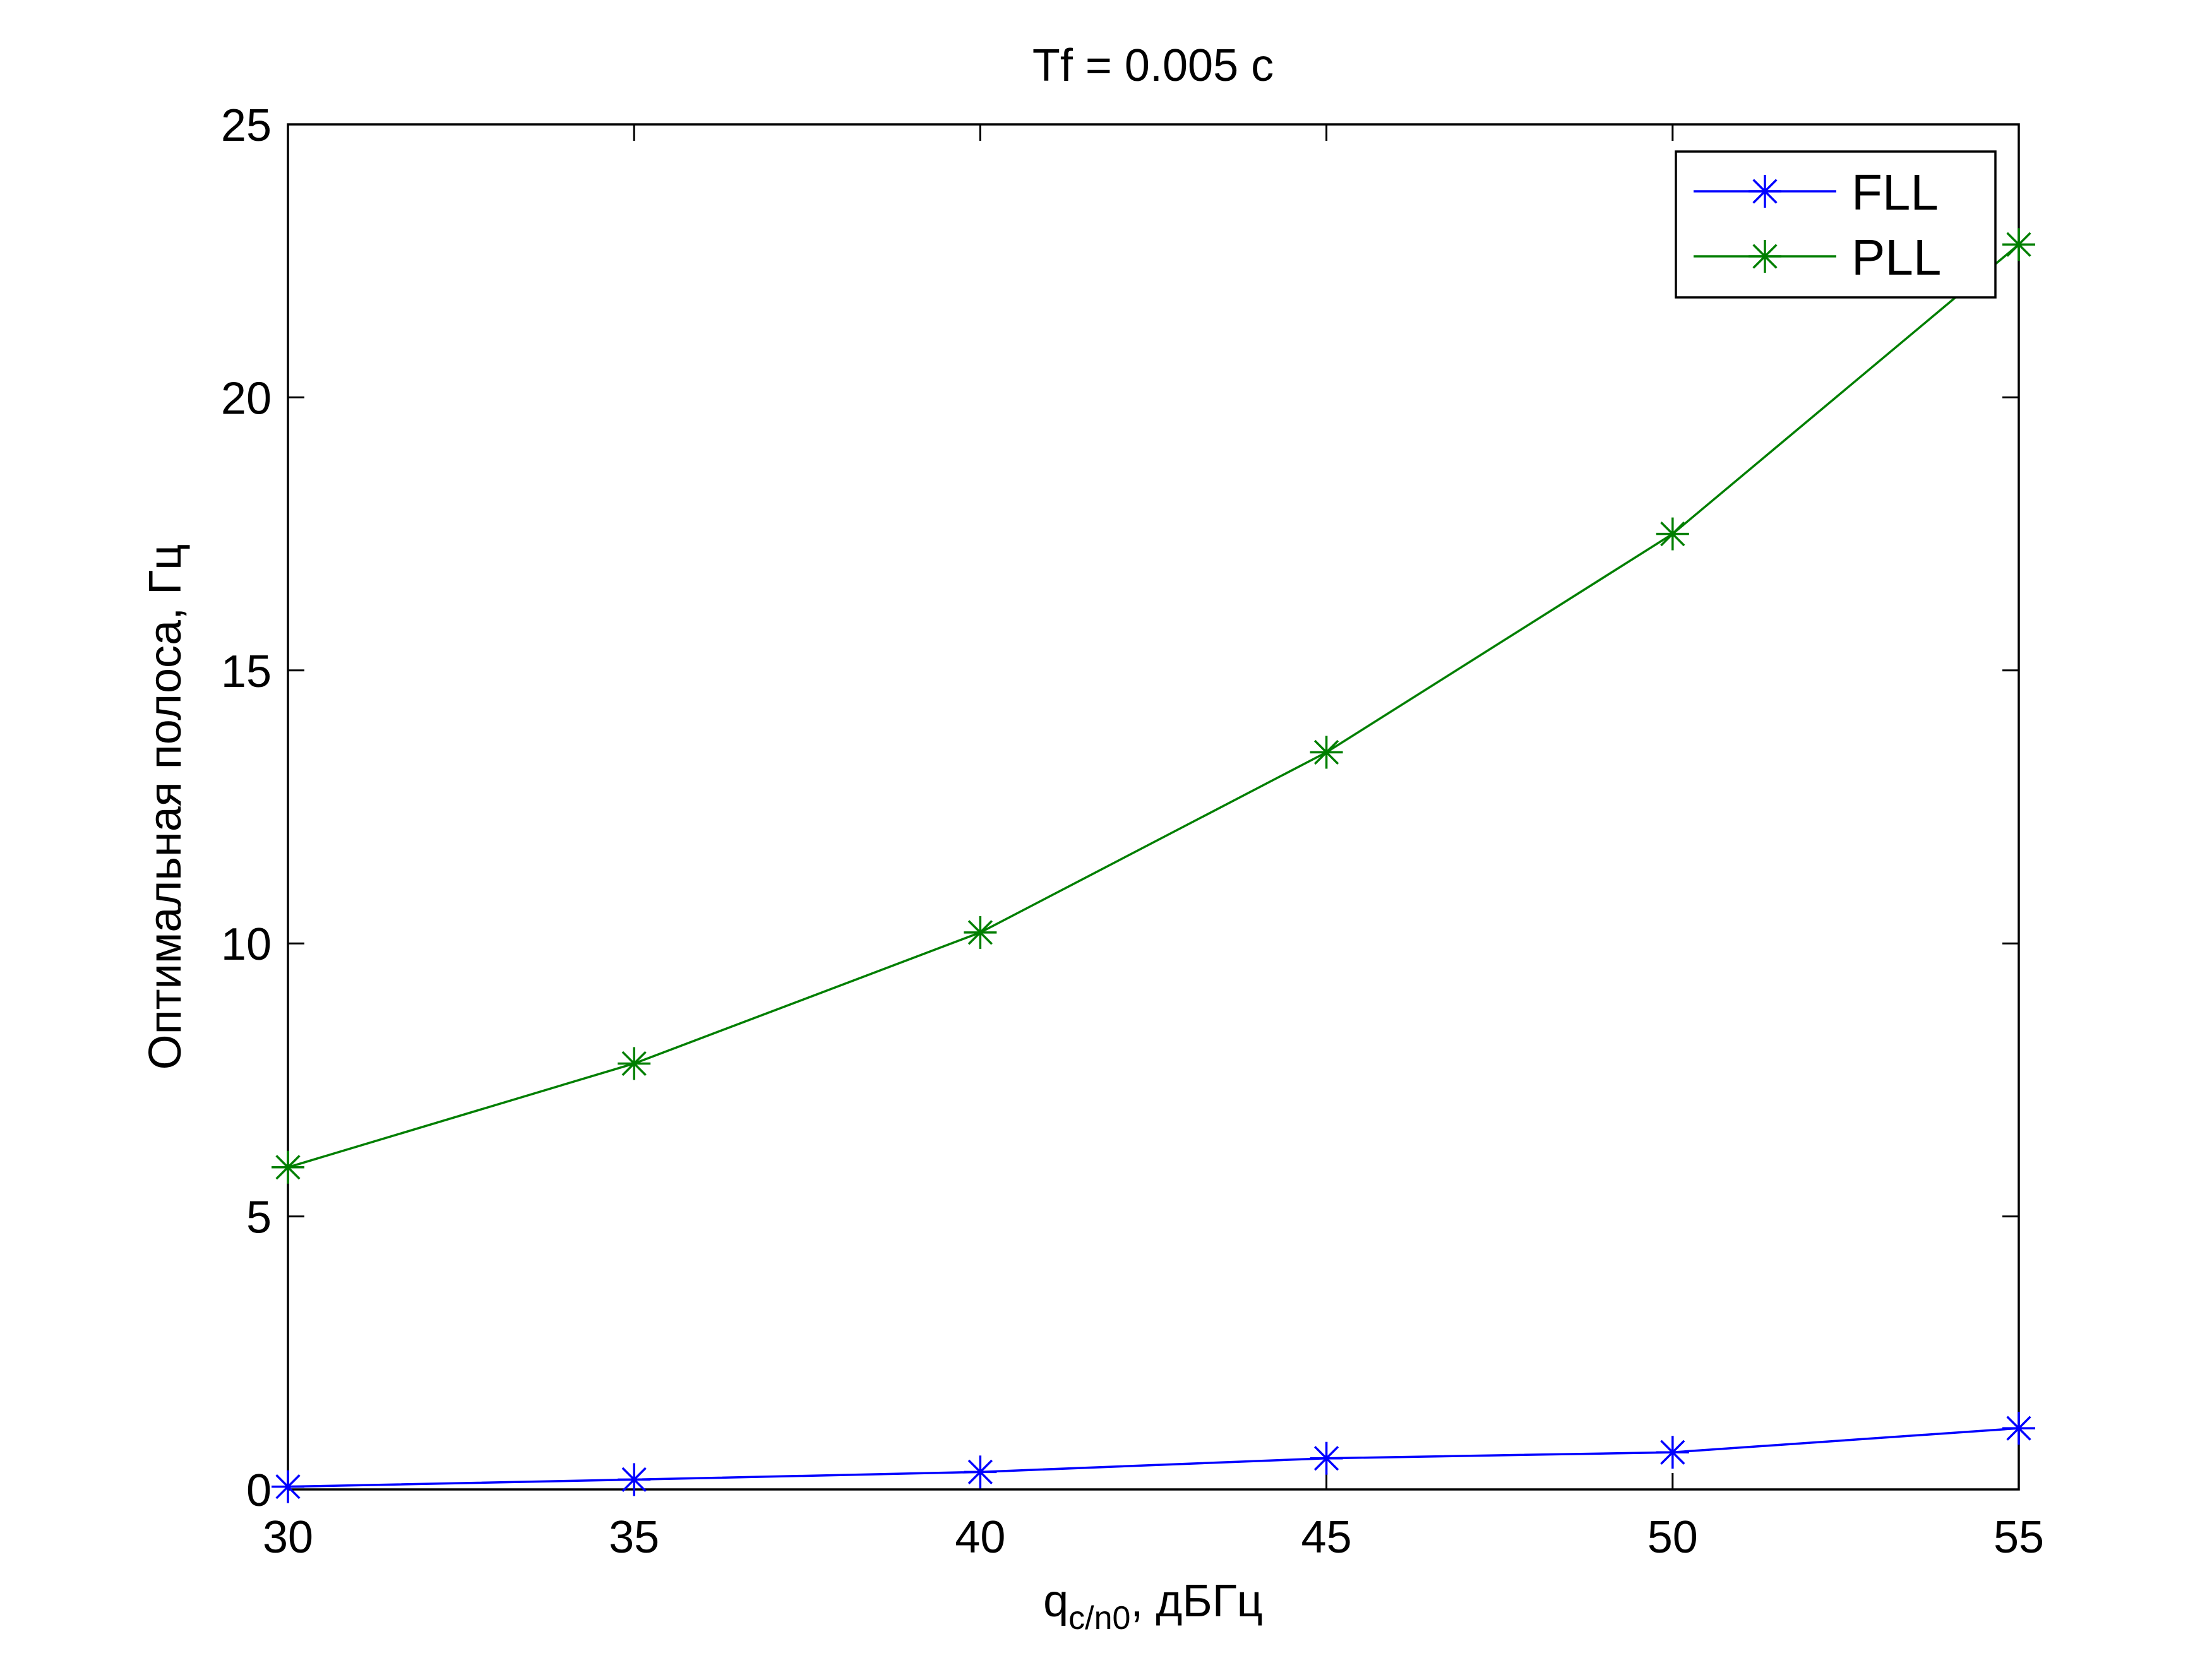 The height and width of the screenshot is (1658, 2212). I want to click on x-axis-label-subscript: c/n0, so click(1099, 1618).